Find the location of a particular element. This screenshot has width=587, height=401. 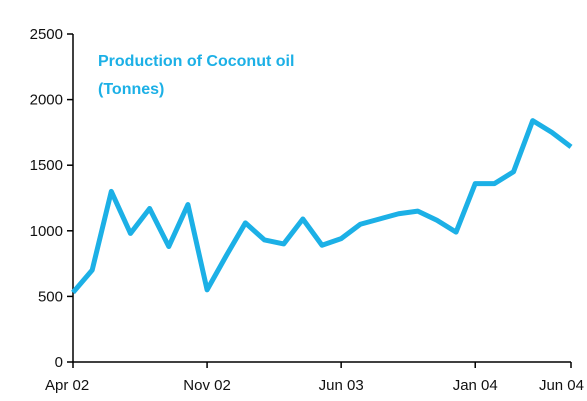

x-tick-label: Jun 03 is located at coordinates (341, 385).